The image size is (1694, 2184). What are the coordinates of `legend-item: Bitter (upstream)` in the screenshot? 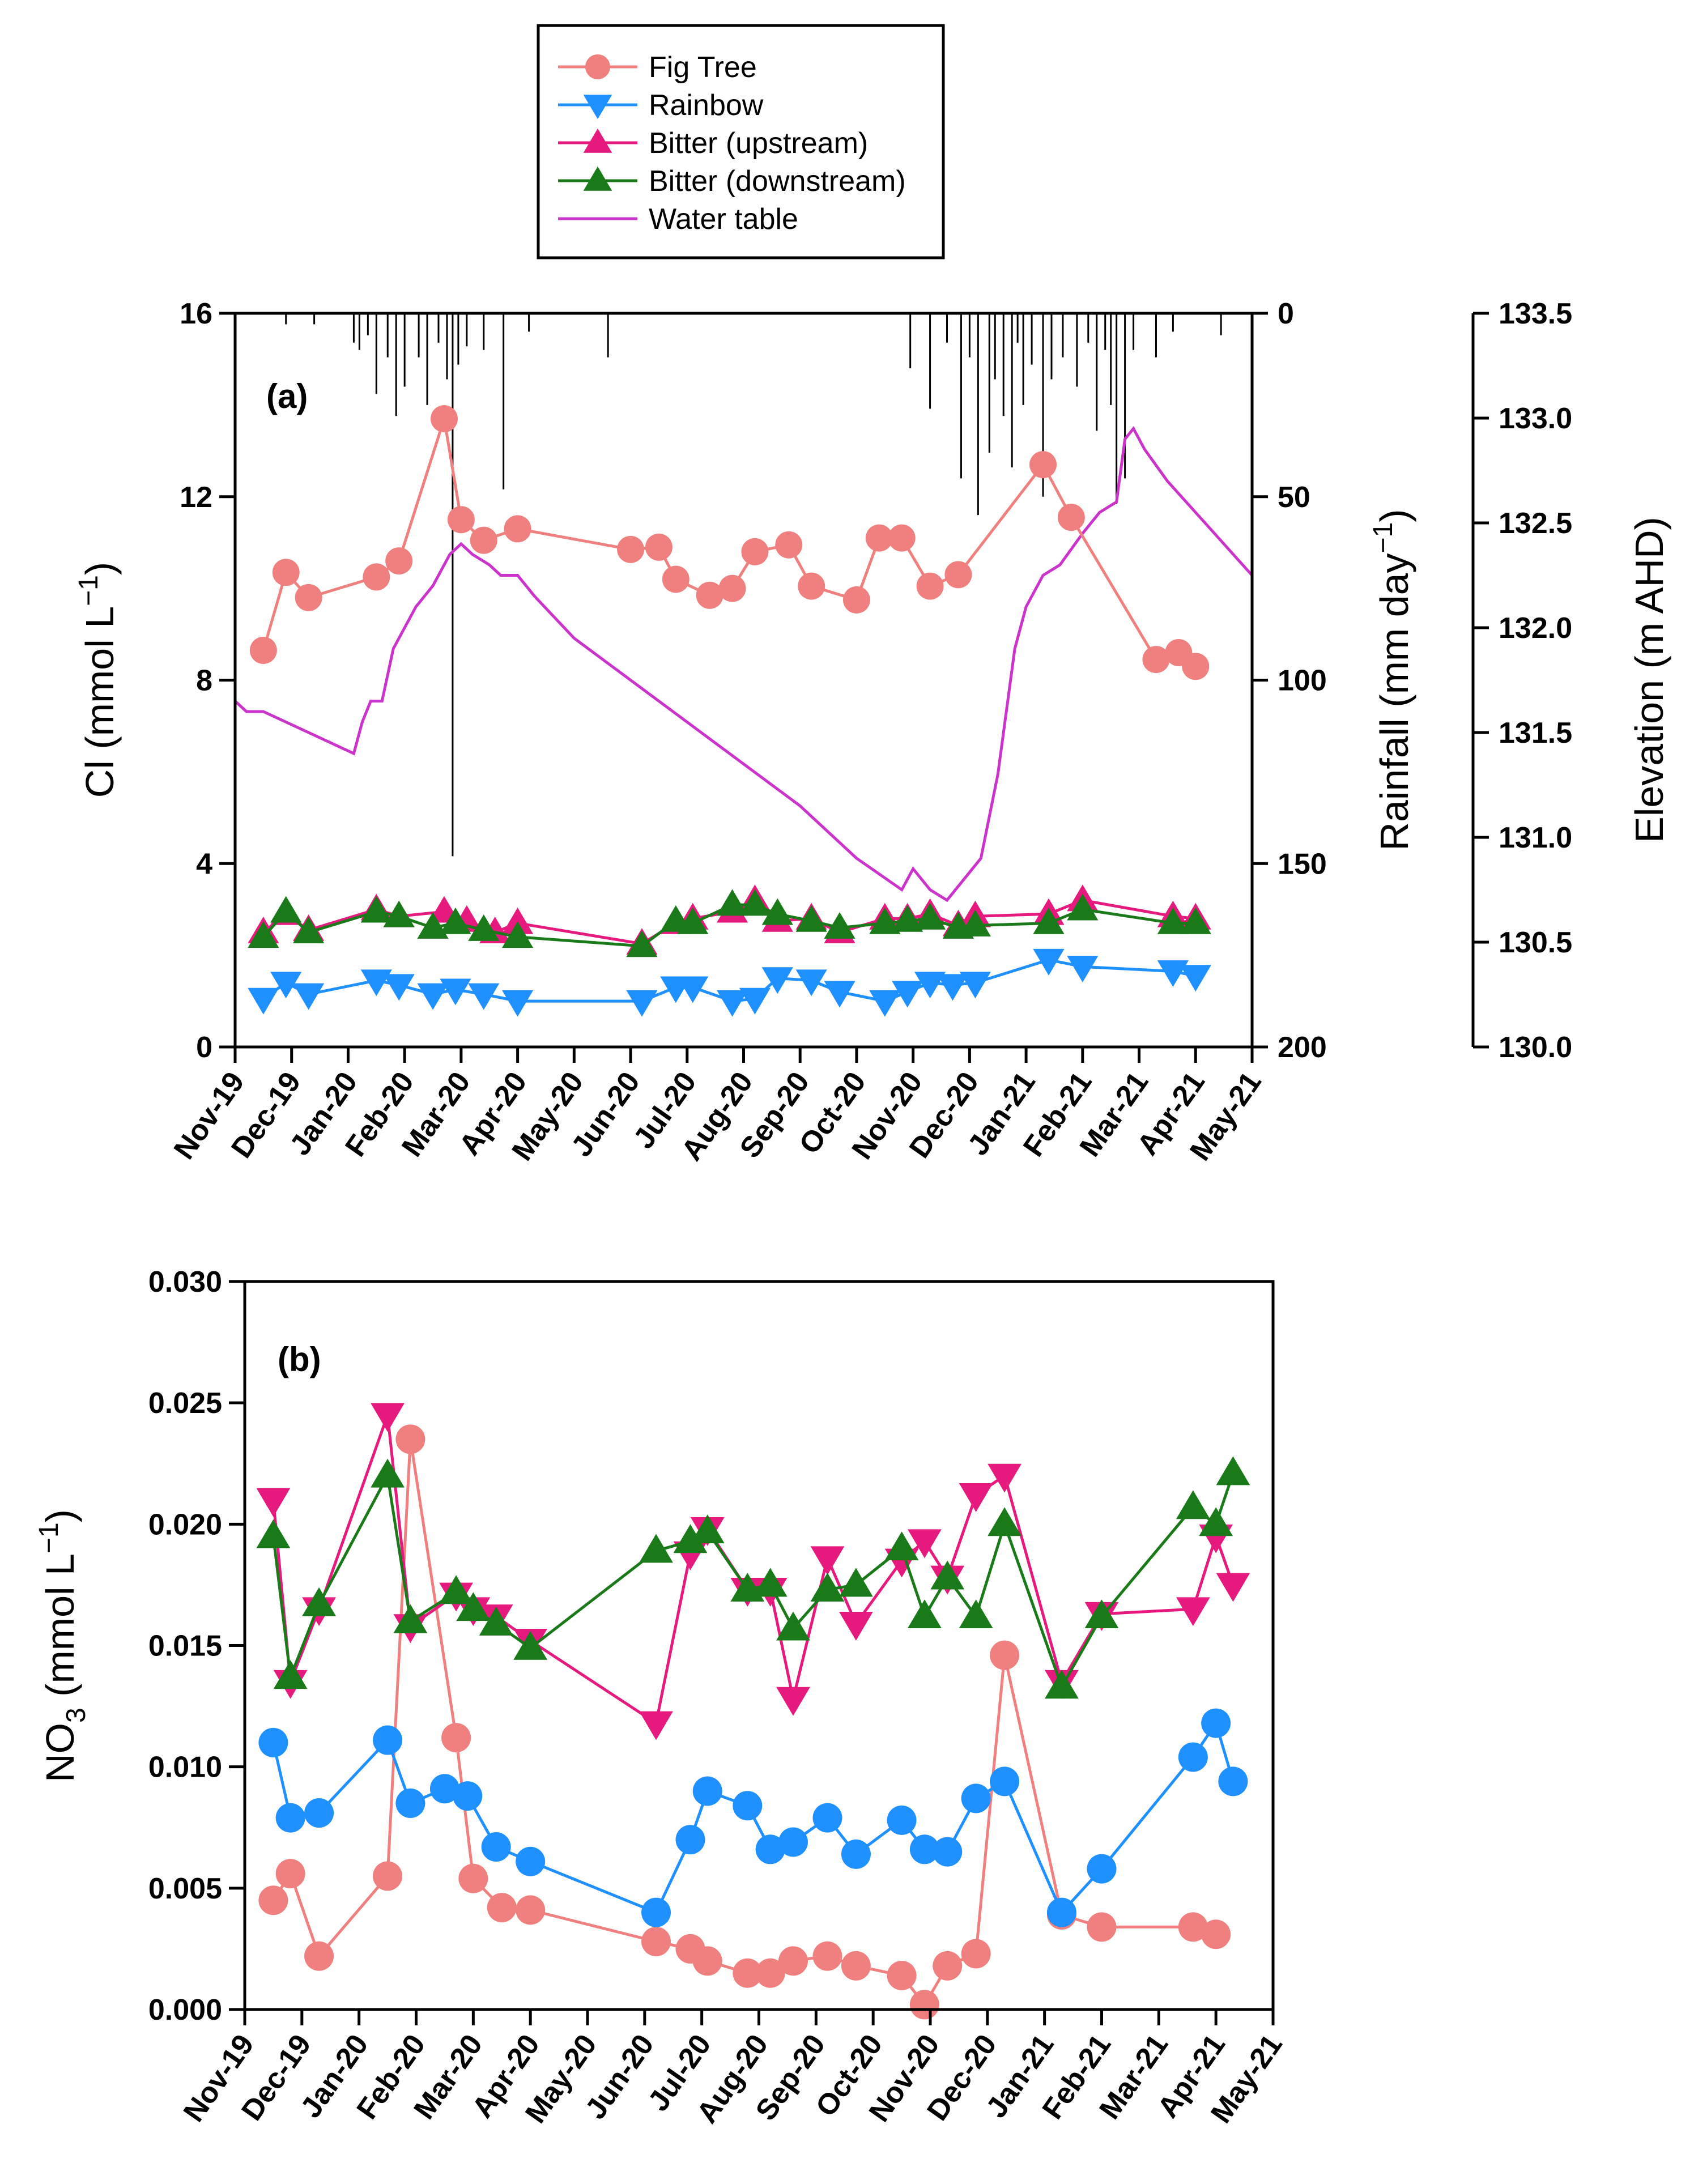 It's located at (713, 143).